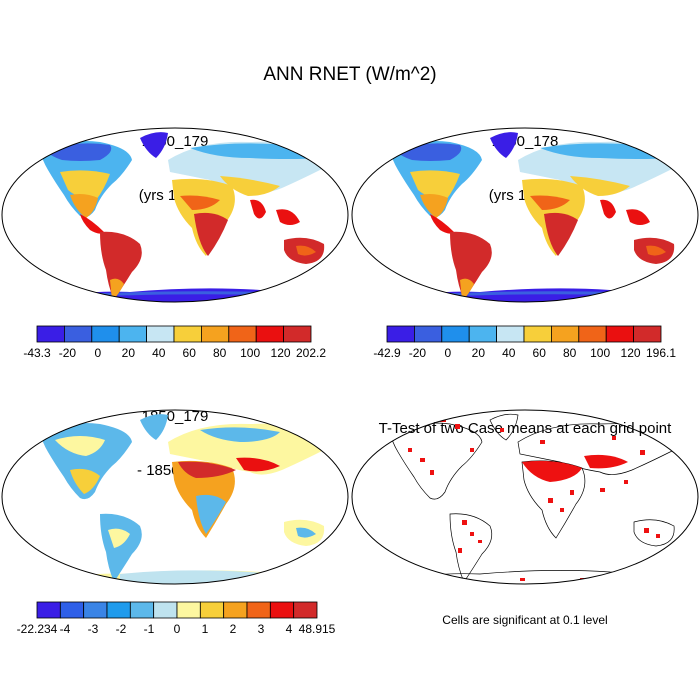 This screenshot has height=700, width=700. I want to click on colorbar-case2, so click(524, 334).